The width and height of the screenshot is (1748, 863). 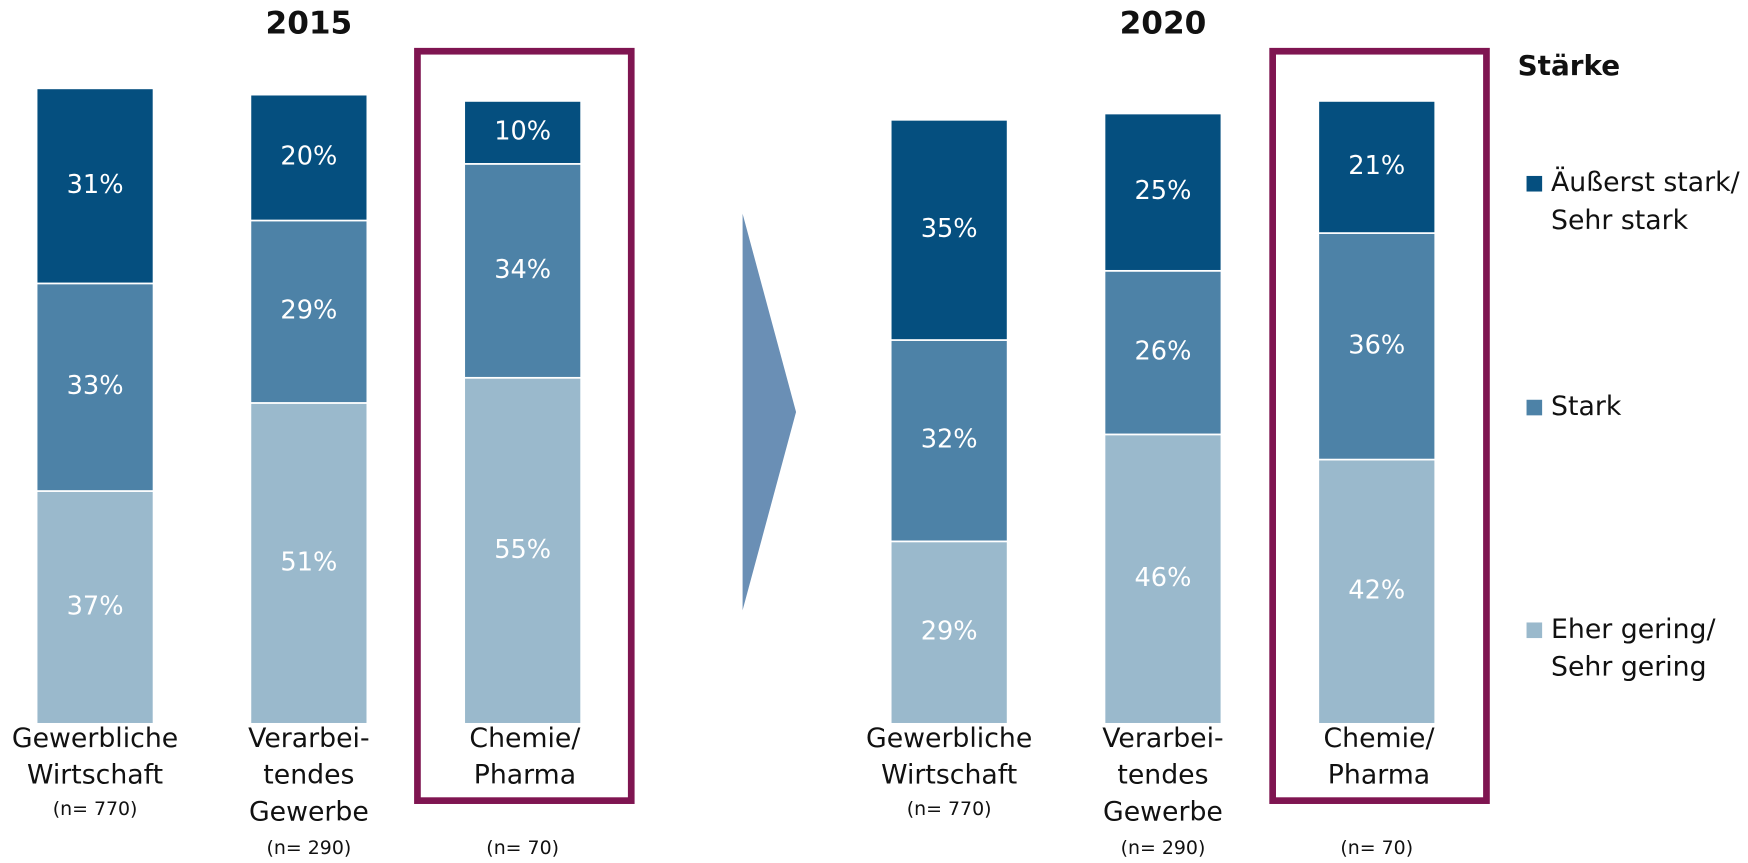 What do you see at coordinates (1633, 629) in the screenshot?
I see `legend-label: Eher gering/` at bounding box center [1633, 629].